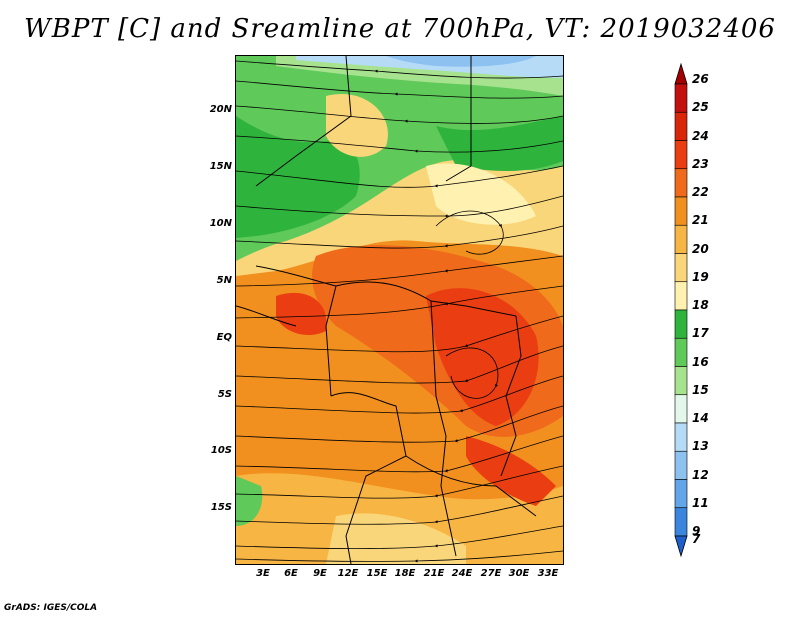 This screenshot has width=800, height=618. What do you see at coordinates (220, 166) in the screenshot?
I see `lat-tick-15n: 15N` at bounding box center [220, 166].